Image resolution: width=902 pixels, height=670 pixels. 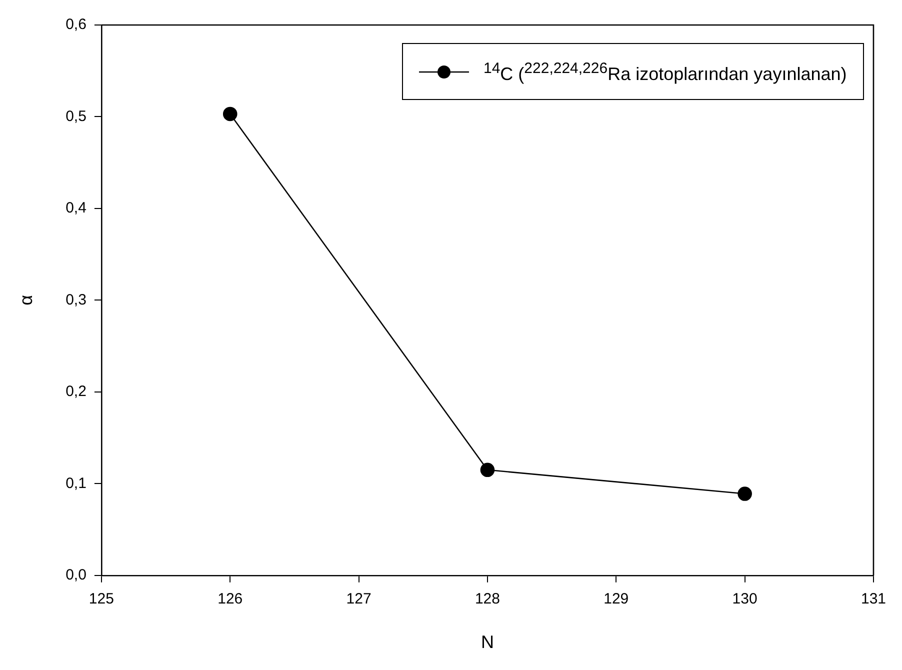 I want to click on x-tick-label: 129, so click(x=616, y=599).